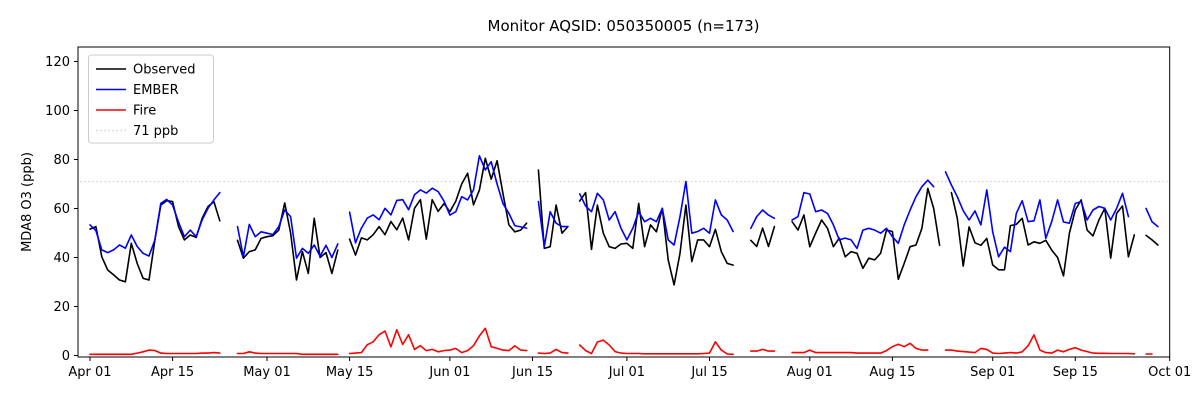  I want to click on legend: Observed EMBER Fire 71 ppb, so click(151, 99).